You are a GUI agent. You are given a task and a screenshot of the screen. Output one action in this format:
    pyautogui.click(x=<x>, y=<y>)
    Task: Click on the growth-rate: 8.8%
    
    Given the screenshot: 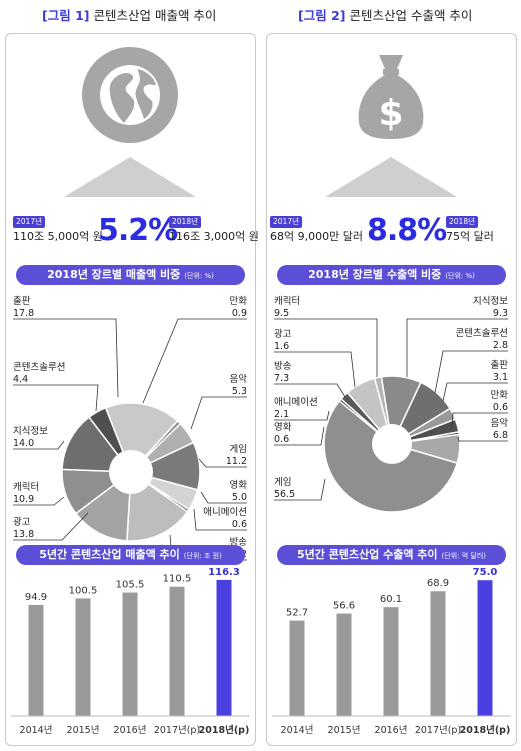 What is the action you would take?
    pyautogui.click(x=407, y=230)
    